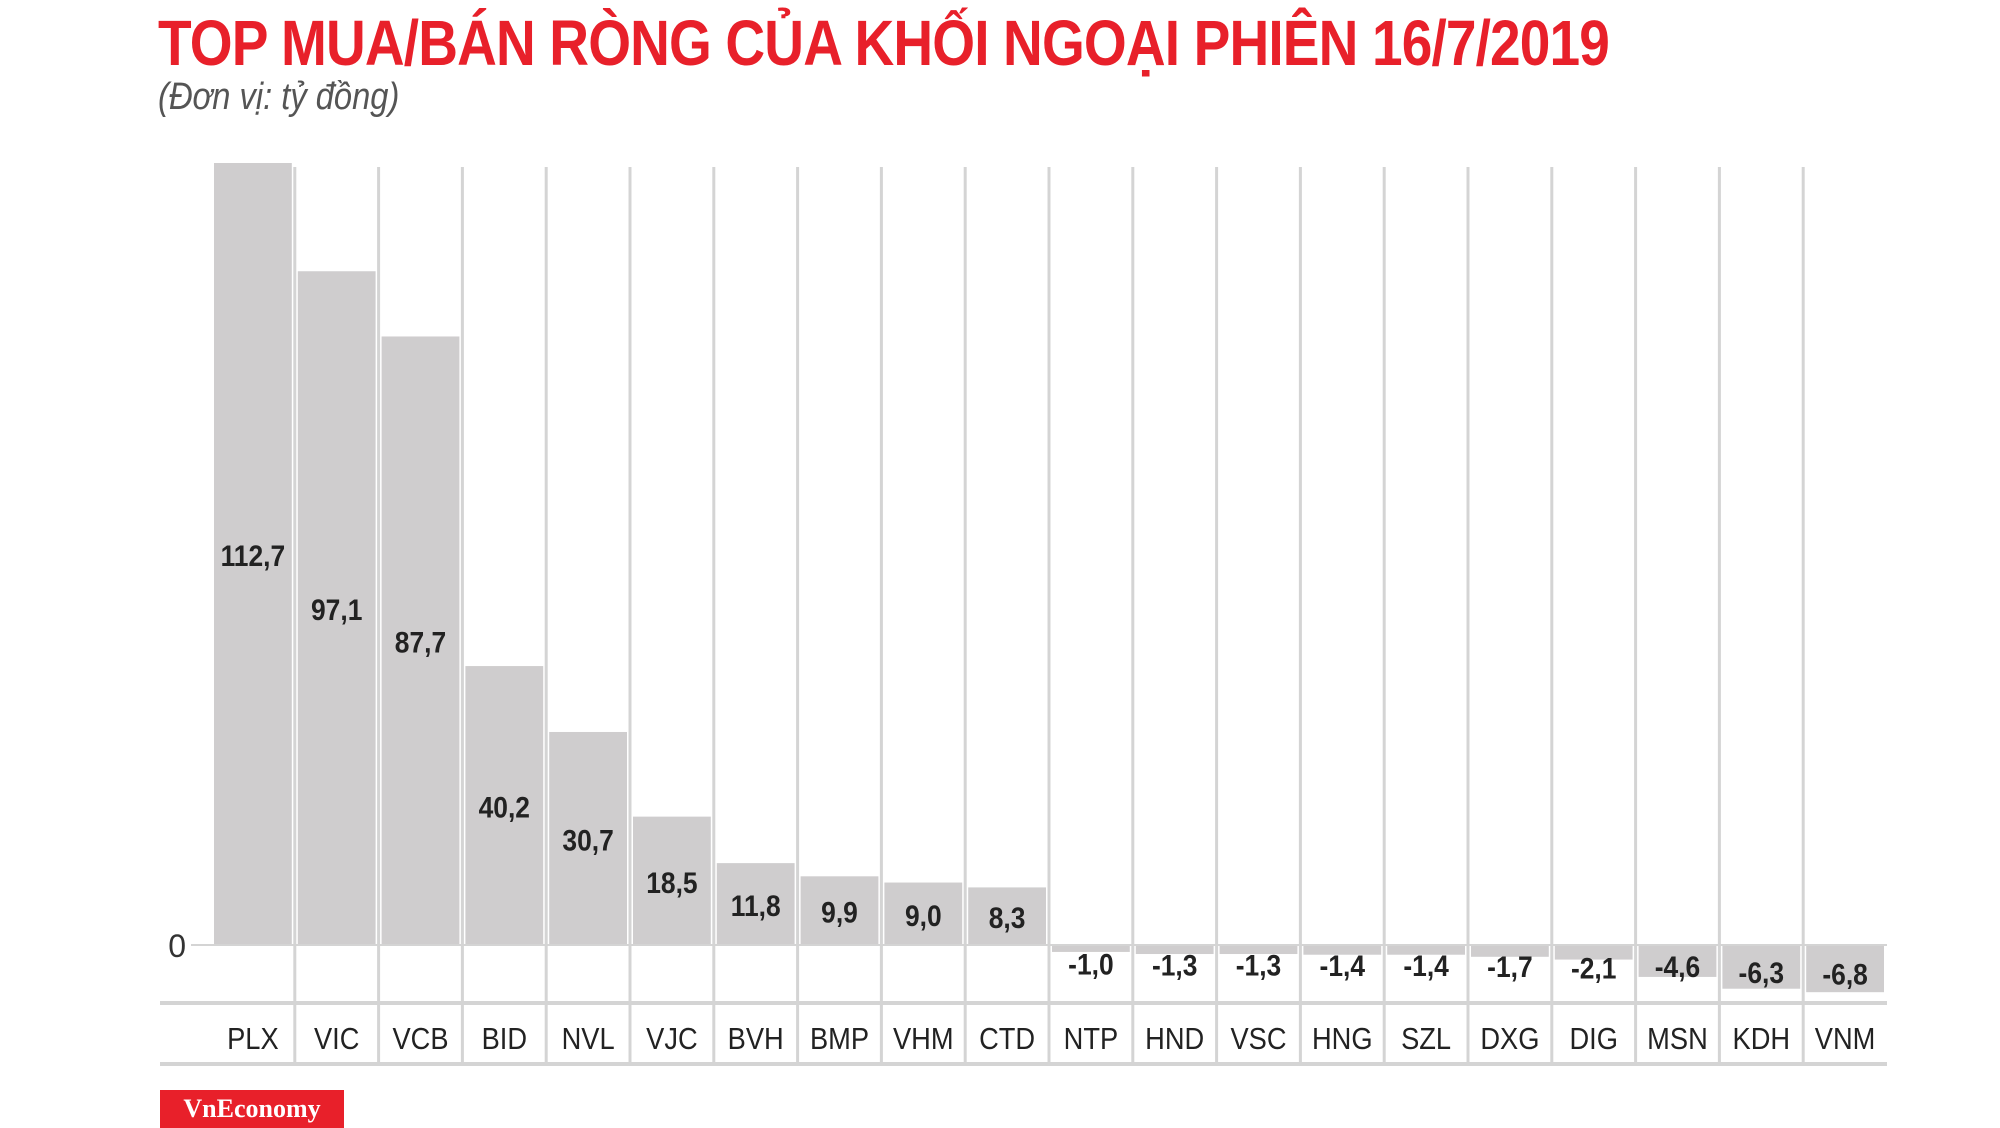  I want to click on x-tick-label: CTD, so click(1007, 1039).